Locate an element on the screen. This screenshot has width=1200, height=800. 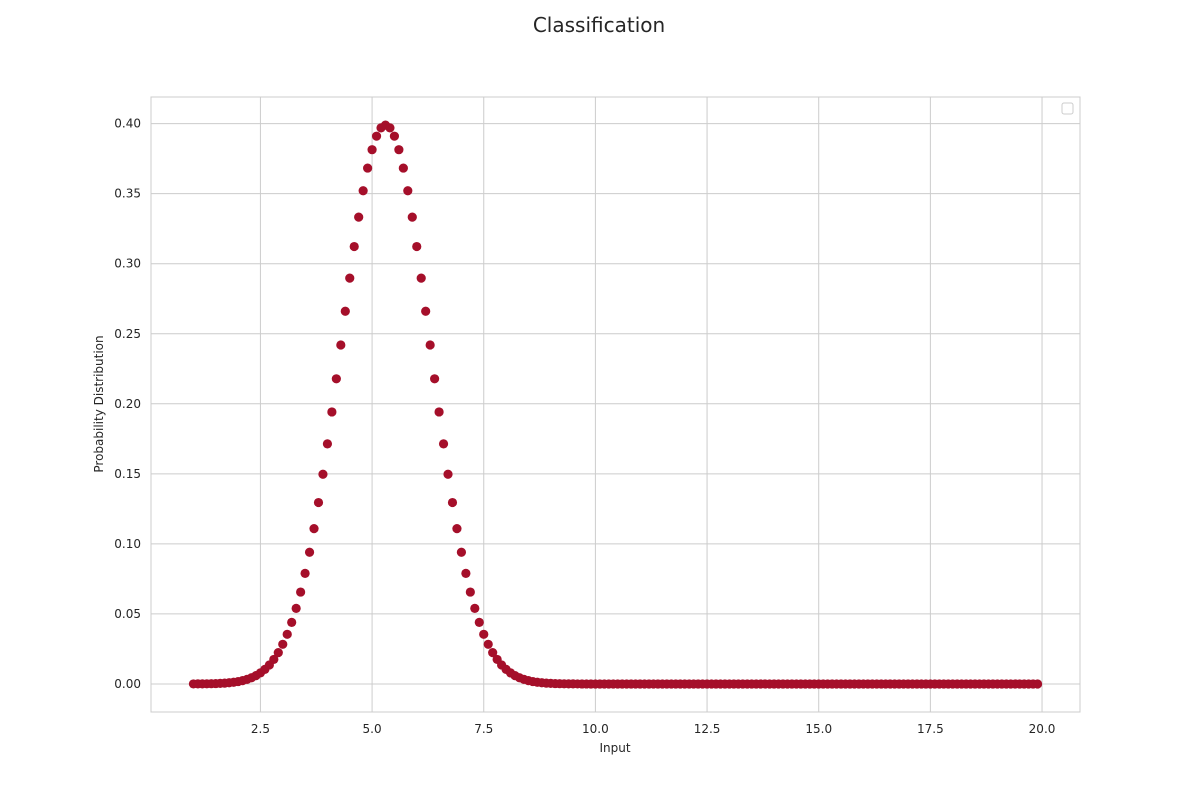
y-tick-label: 0.30 is located at coordinates (127, 264).